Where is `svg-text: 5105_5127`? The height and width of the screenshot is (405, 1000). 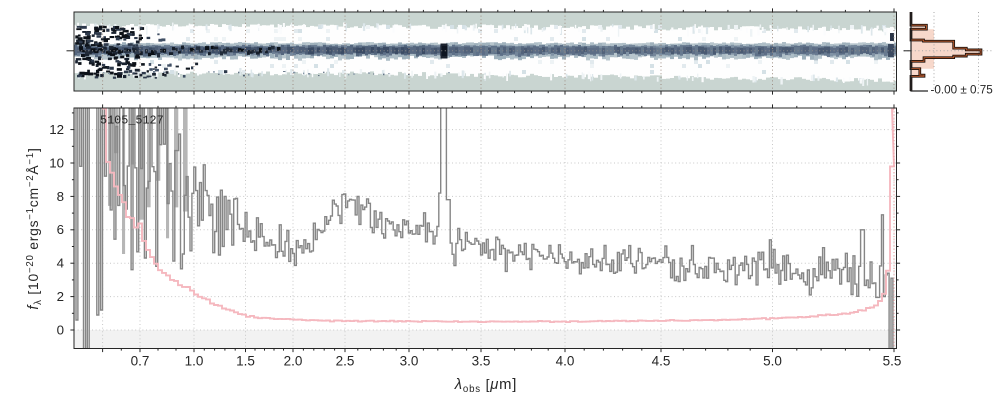 svg-text: 5105_5127 is located at coordinates (132, 121).